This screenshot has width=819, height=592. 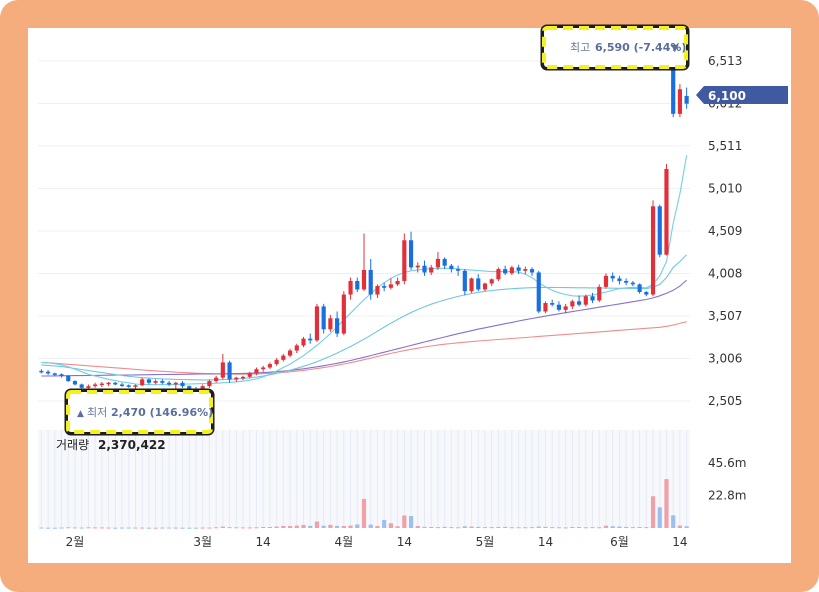 What do you see at coordinates (202, 542) in the screenshot?
I see `date-tick-label: 3월` at bounding box center [202, 542].